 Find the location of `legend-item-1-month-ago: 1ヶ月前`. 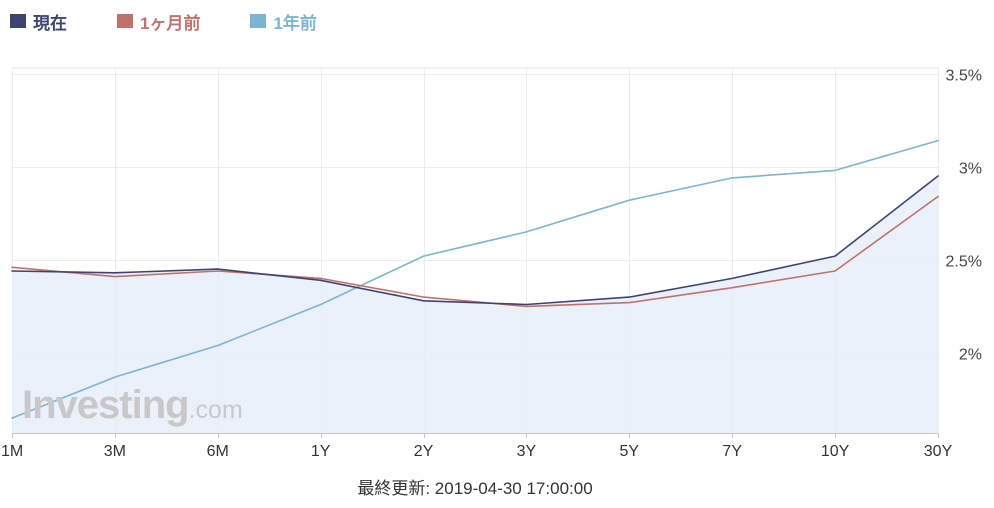

legend-item-1-month-ago: 1ヶ月前 is located at coordinates (158, 21).